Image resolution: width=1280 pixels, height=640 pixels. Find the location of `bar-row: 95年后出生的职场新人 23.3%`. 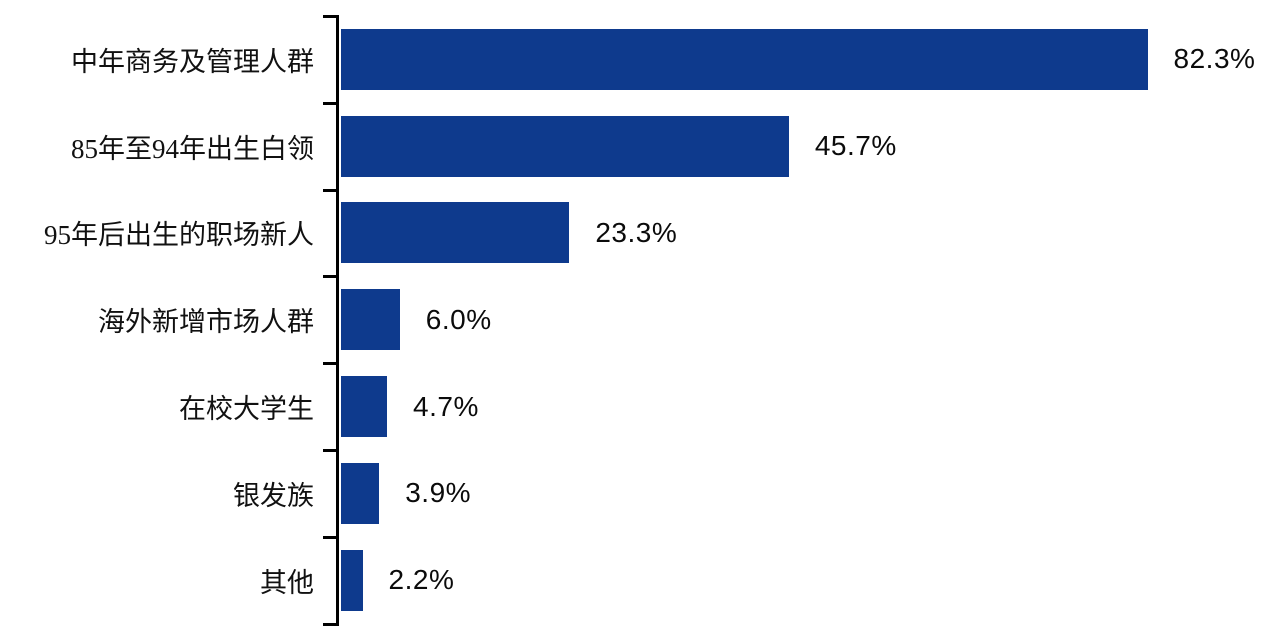

bar-row: 95年后出生的职场新人 23.3% is located at coordinates (640, 233).